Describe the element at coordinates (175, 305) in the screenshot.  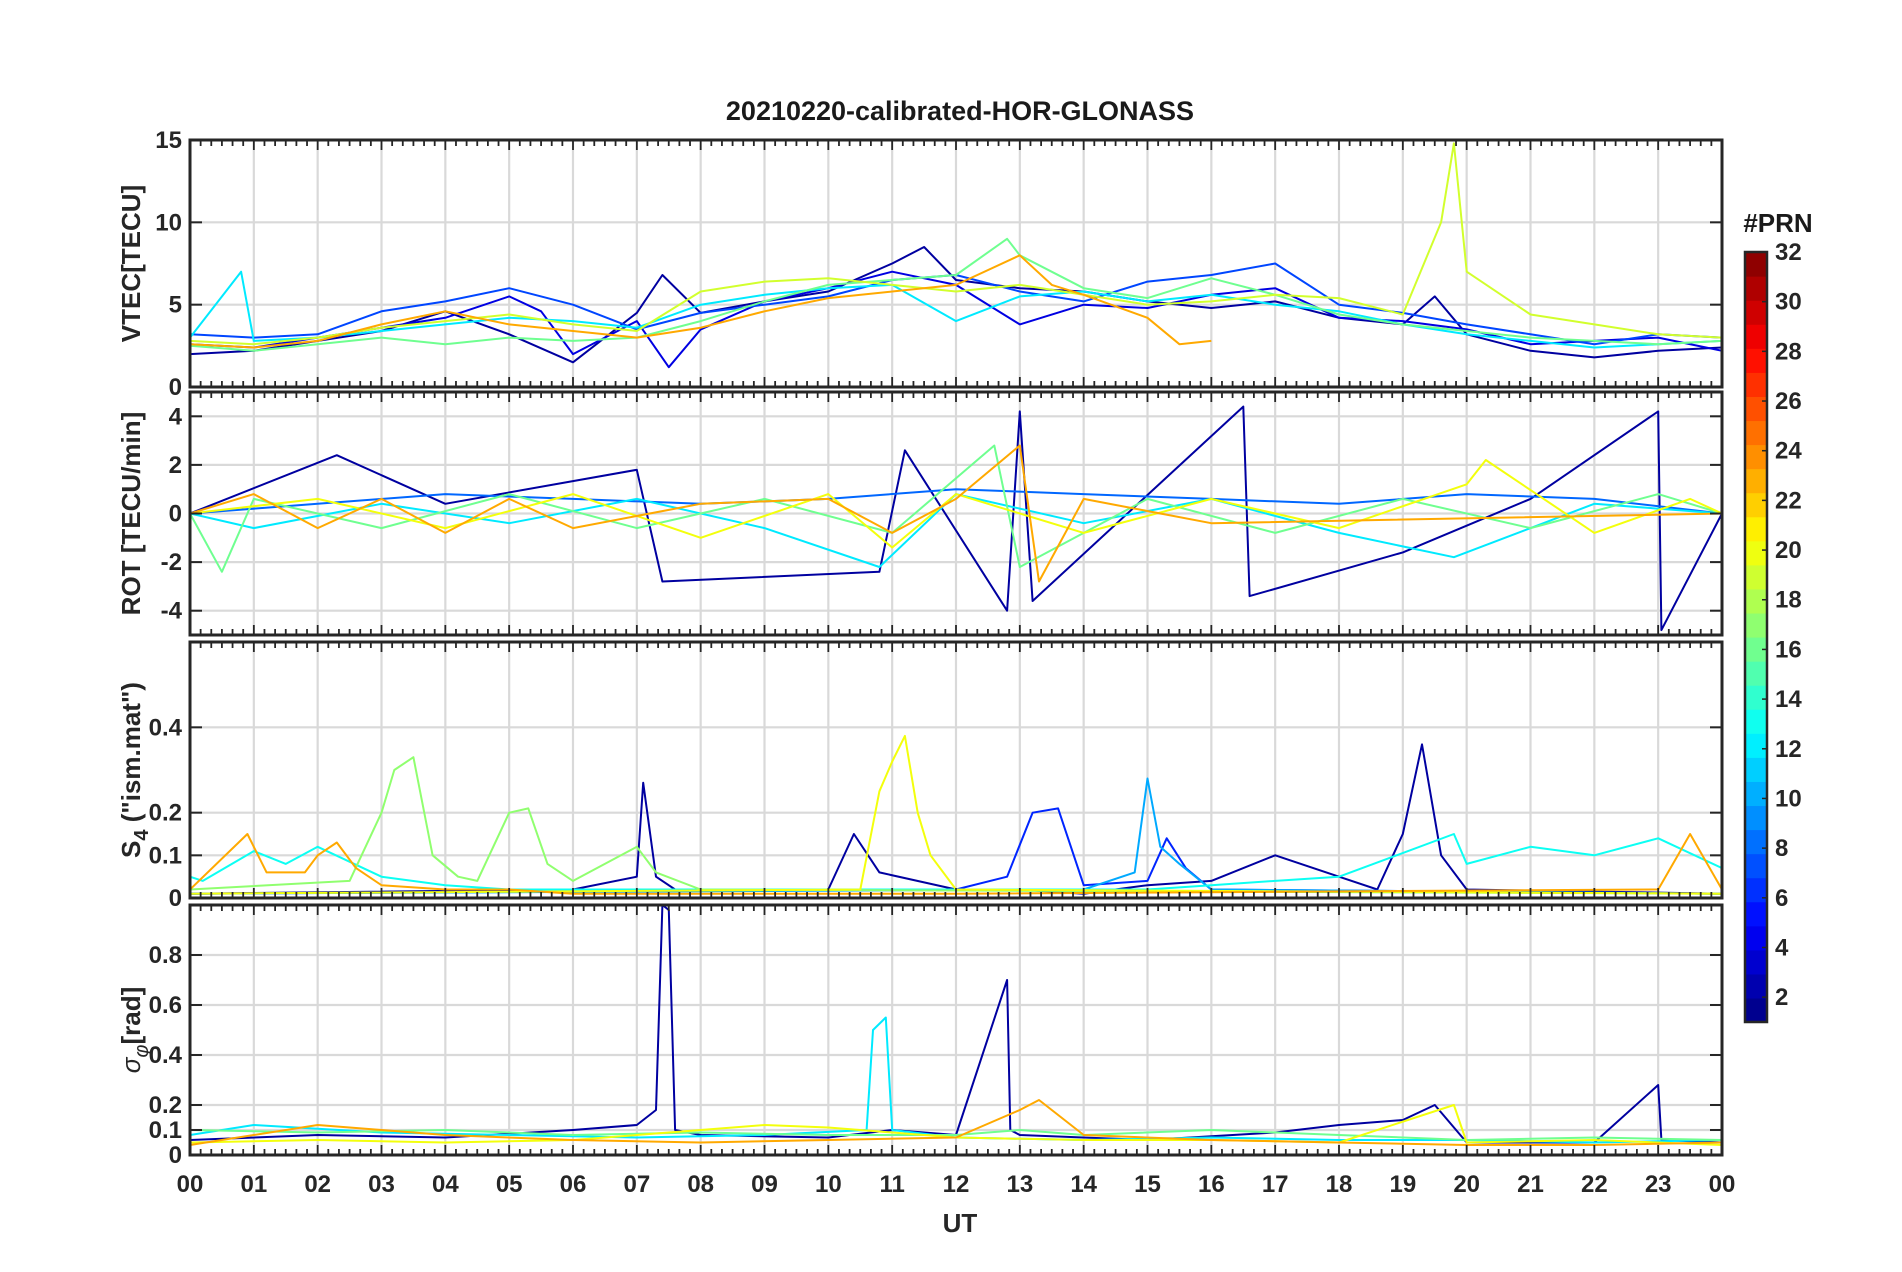
I see `y-tick-label: 5` at that location.